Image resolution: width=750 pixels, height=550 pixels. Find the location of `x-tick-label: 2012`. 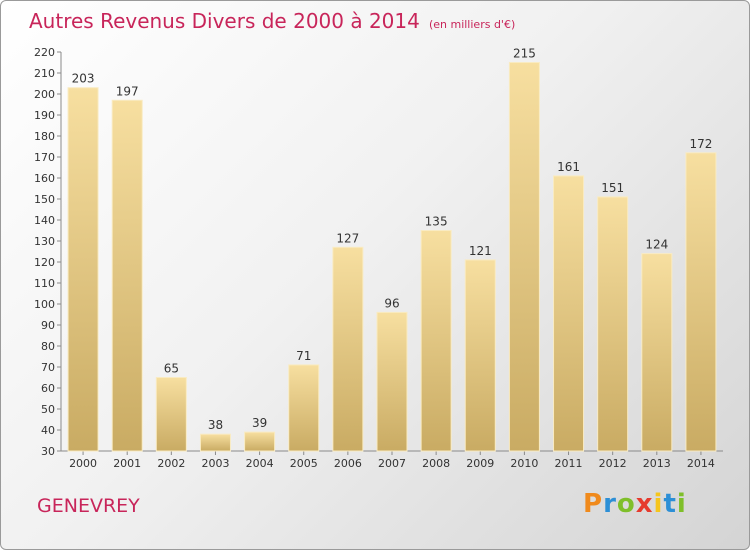

x-tick-label: 2012 is located at coordinates (613, 463).